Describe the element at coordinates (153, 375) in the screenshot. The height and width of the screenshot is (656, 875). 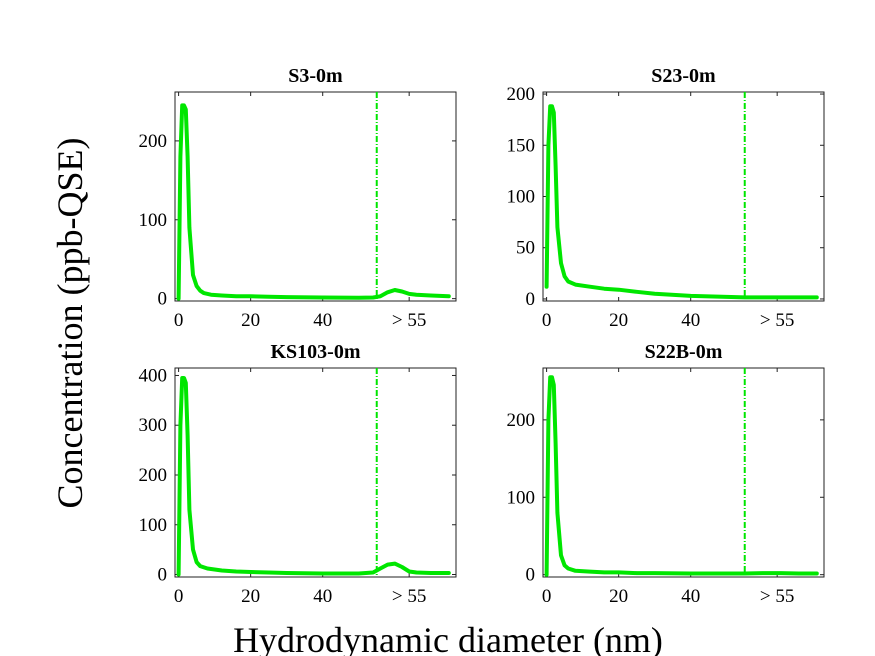
I see `y-tick-label: 400` at that location.